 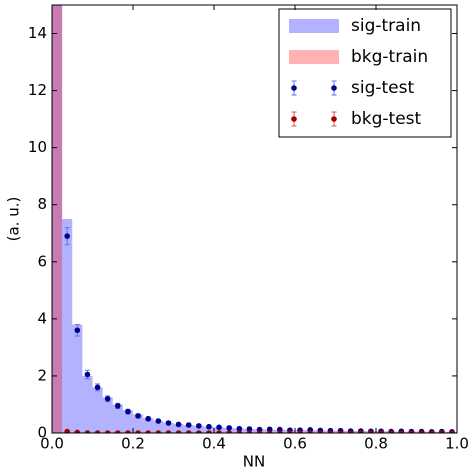 I want to click on legend-label: sig-train, so click(x=386, y=26).